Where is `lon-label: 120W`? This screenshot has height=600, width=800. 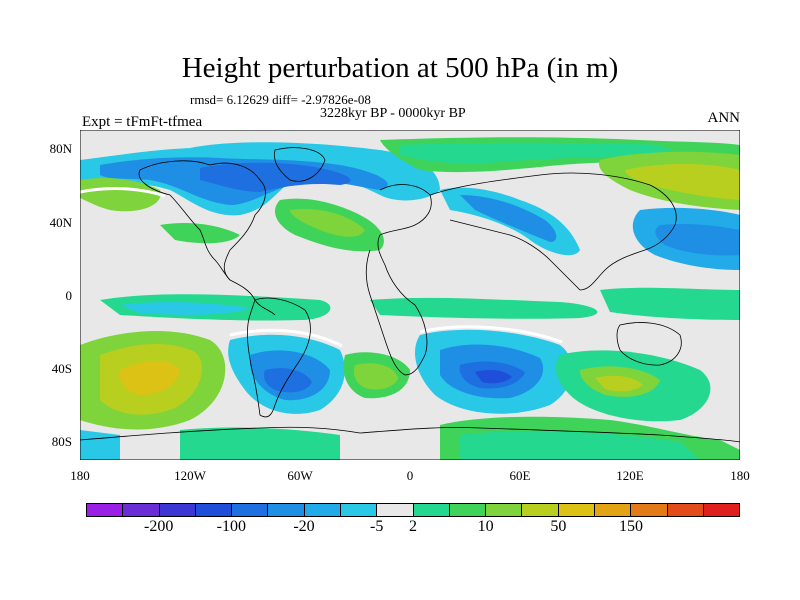 lon-label: 120W is located at coordinates (190, 475).